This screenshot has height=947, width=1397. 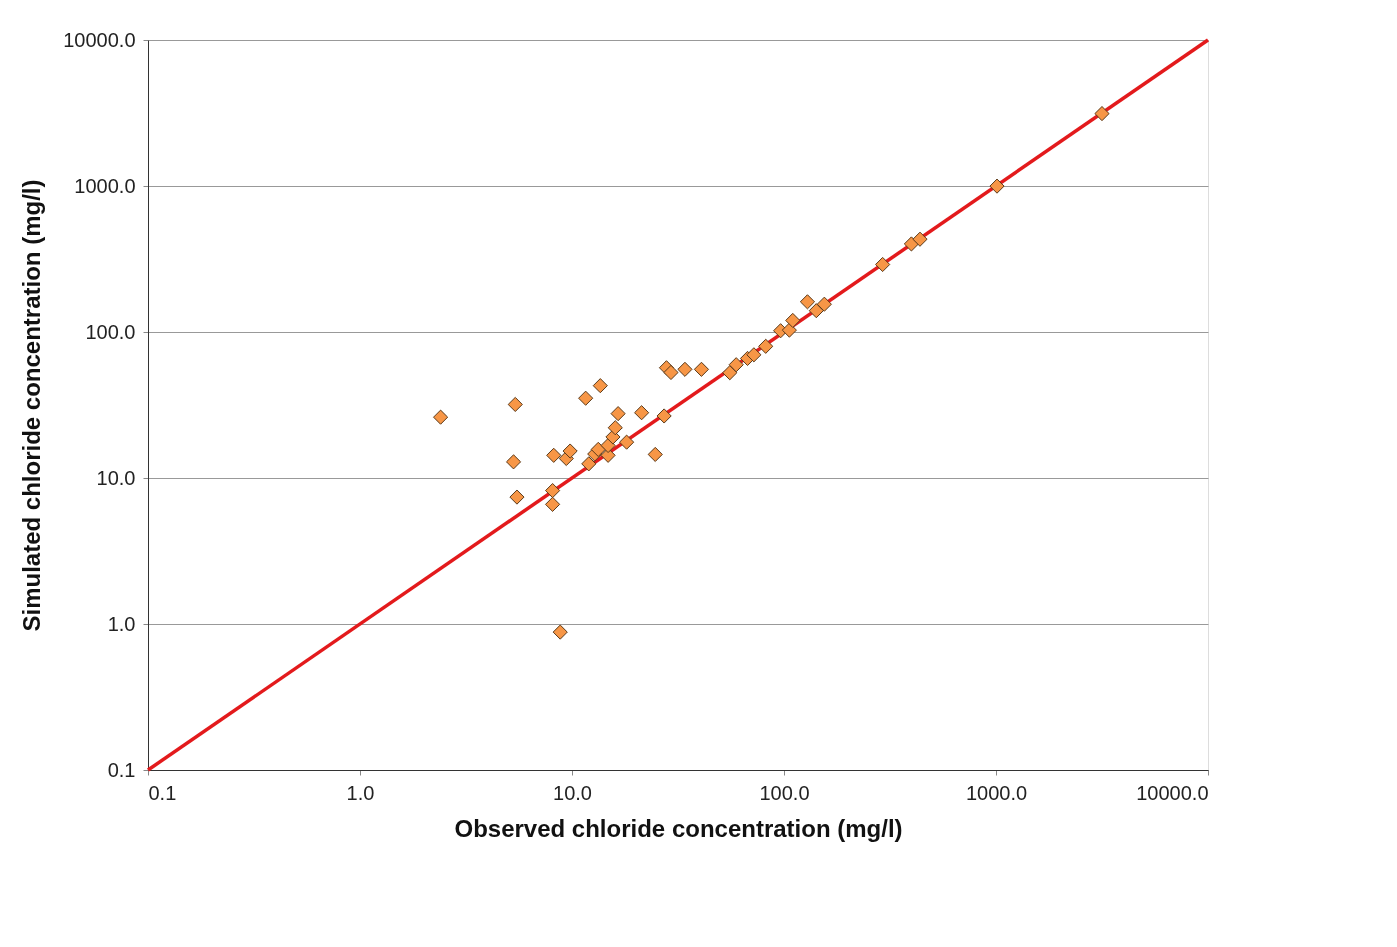 I want to click on x-tick-label: 1.0, so click(x=360, y=792).